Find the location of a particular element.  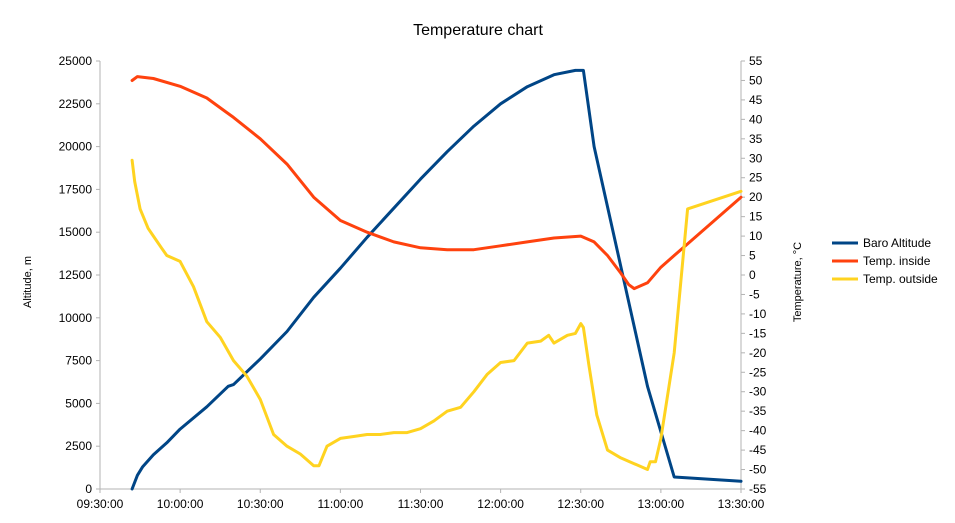

y2-tick-label: 25 is located at coordinates (756, 178).